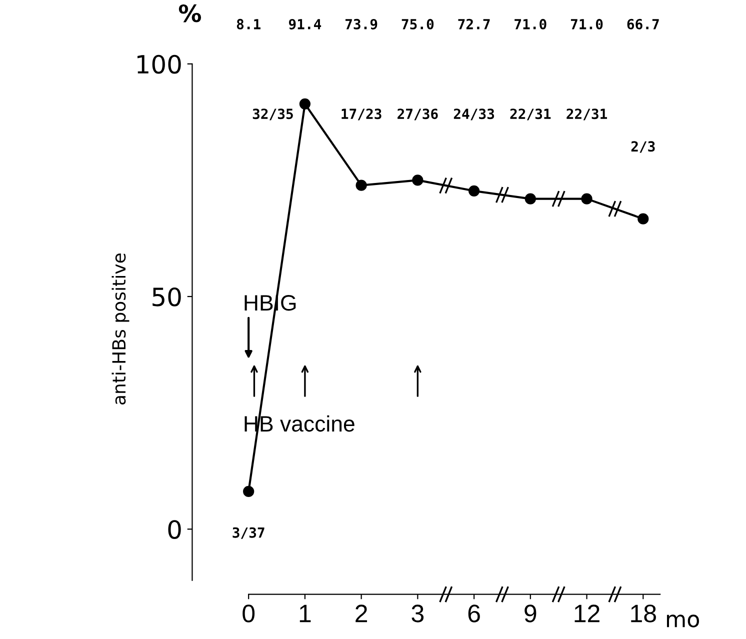  What do you see at coordinates (474, 24) in the screenshot?
I see `data-label: 72.7` at bounding box center [474, 24].